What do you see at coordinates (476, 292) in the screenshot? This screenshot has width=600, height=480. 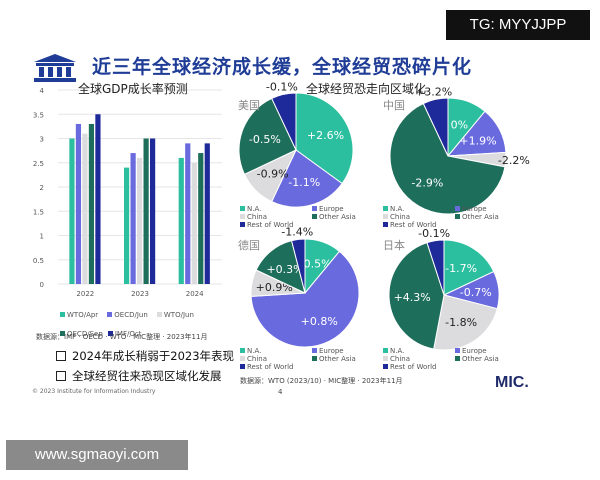 I see `pie-value-label: -0.7%` at bounding box center [476, 292].